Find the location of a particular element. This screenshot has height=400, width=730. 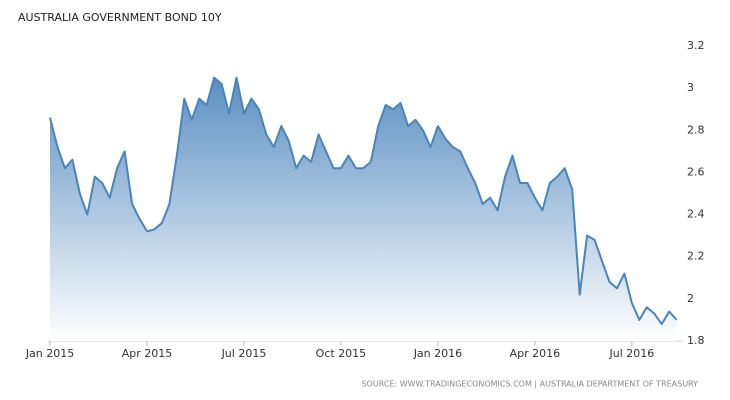

x-tick-label: Jan 2016 is located at coordinates (437, 353).